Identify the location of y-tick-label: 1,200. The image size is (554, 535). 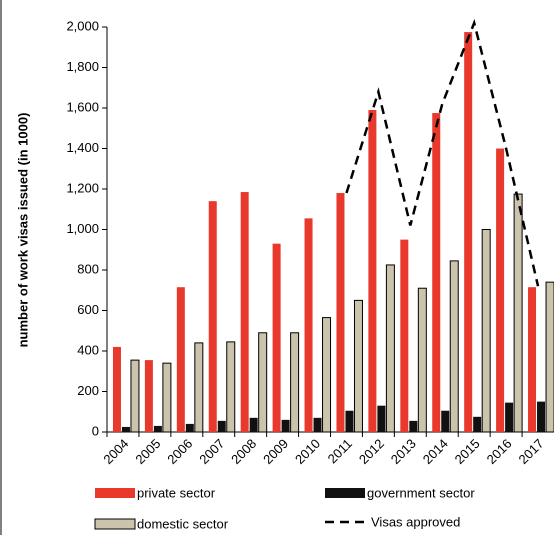
(82, 187).